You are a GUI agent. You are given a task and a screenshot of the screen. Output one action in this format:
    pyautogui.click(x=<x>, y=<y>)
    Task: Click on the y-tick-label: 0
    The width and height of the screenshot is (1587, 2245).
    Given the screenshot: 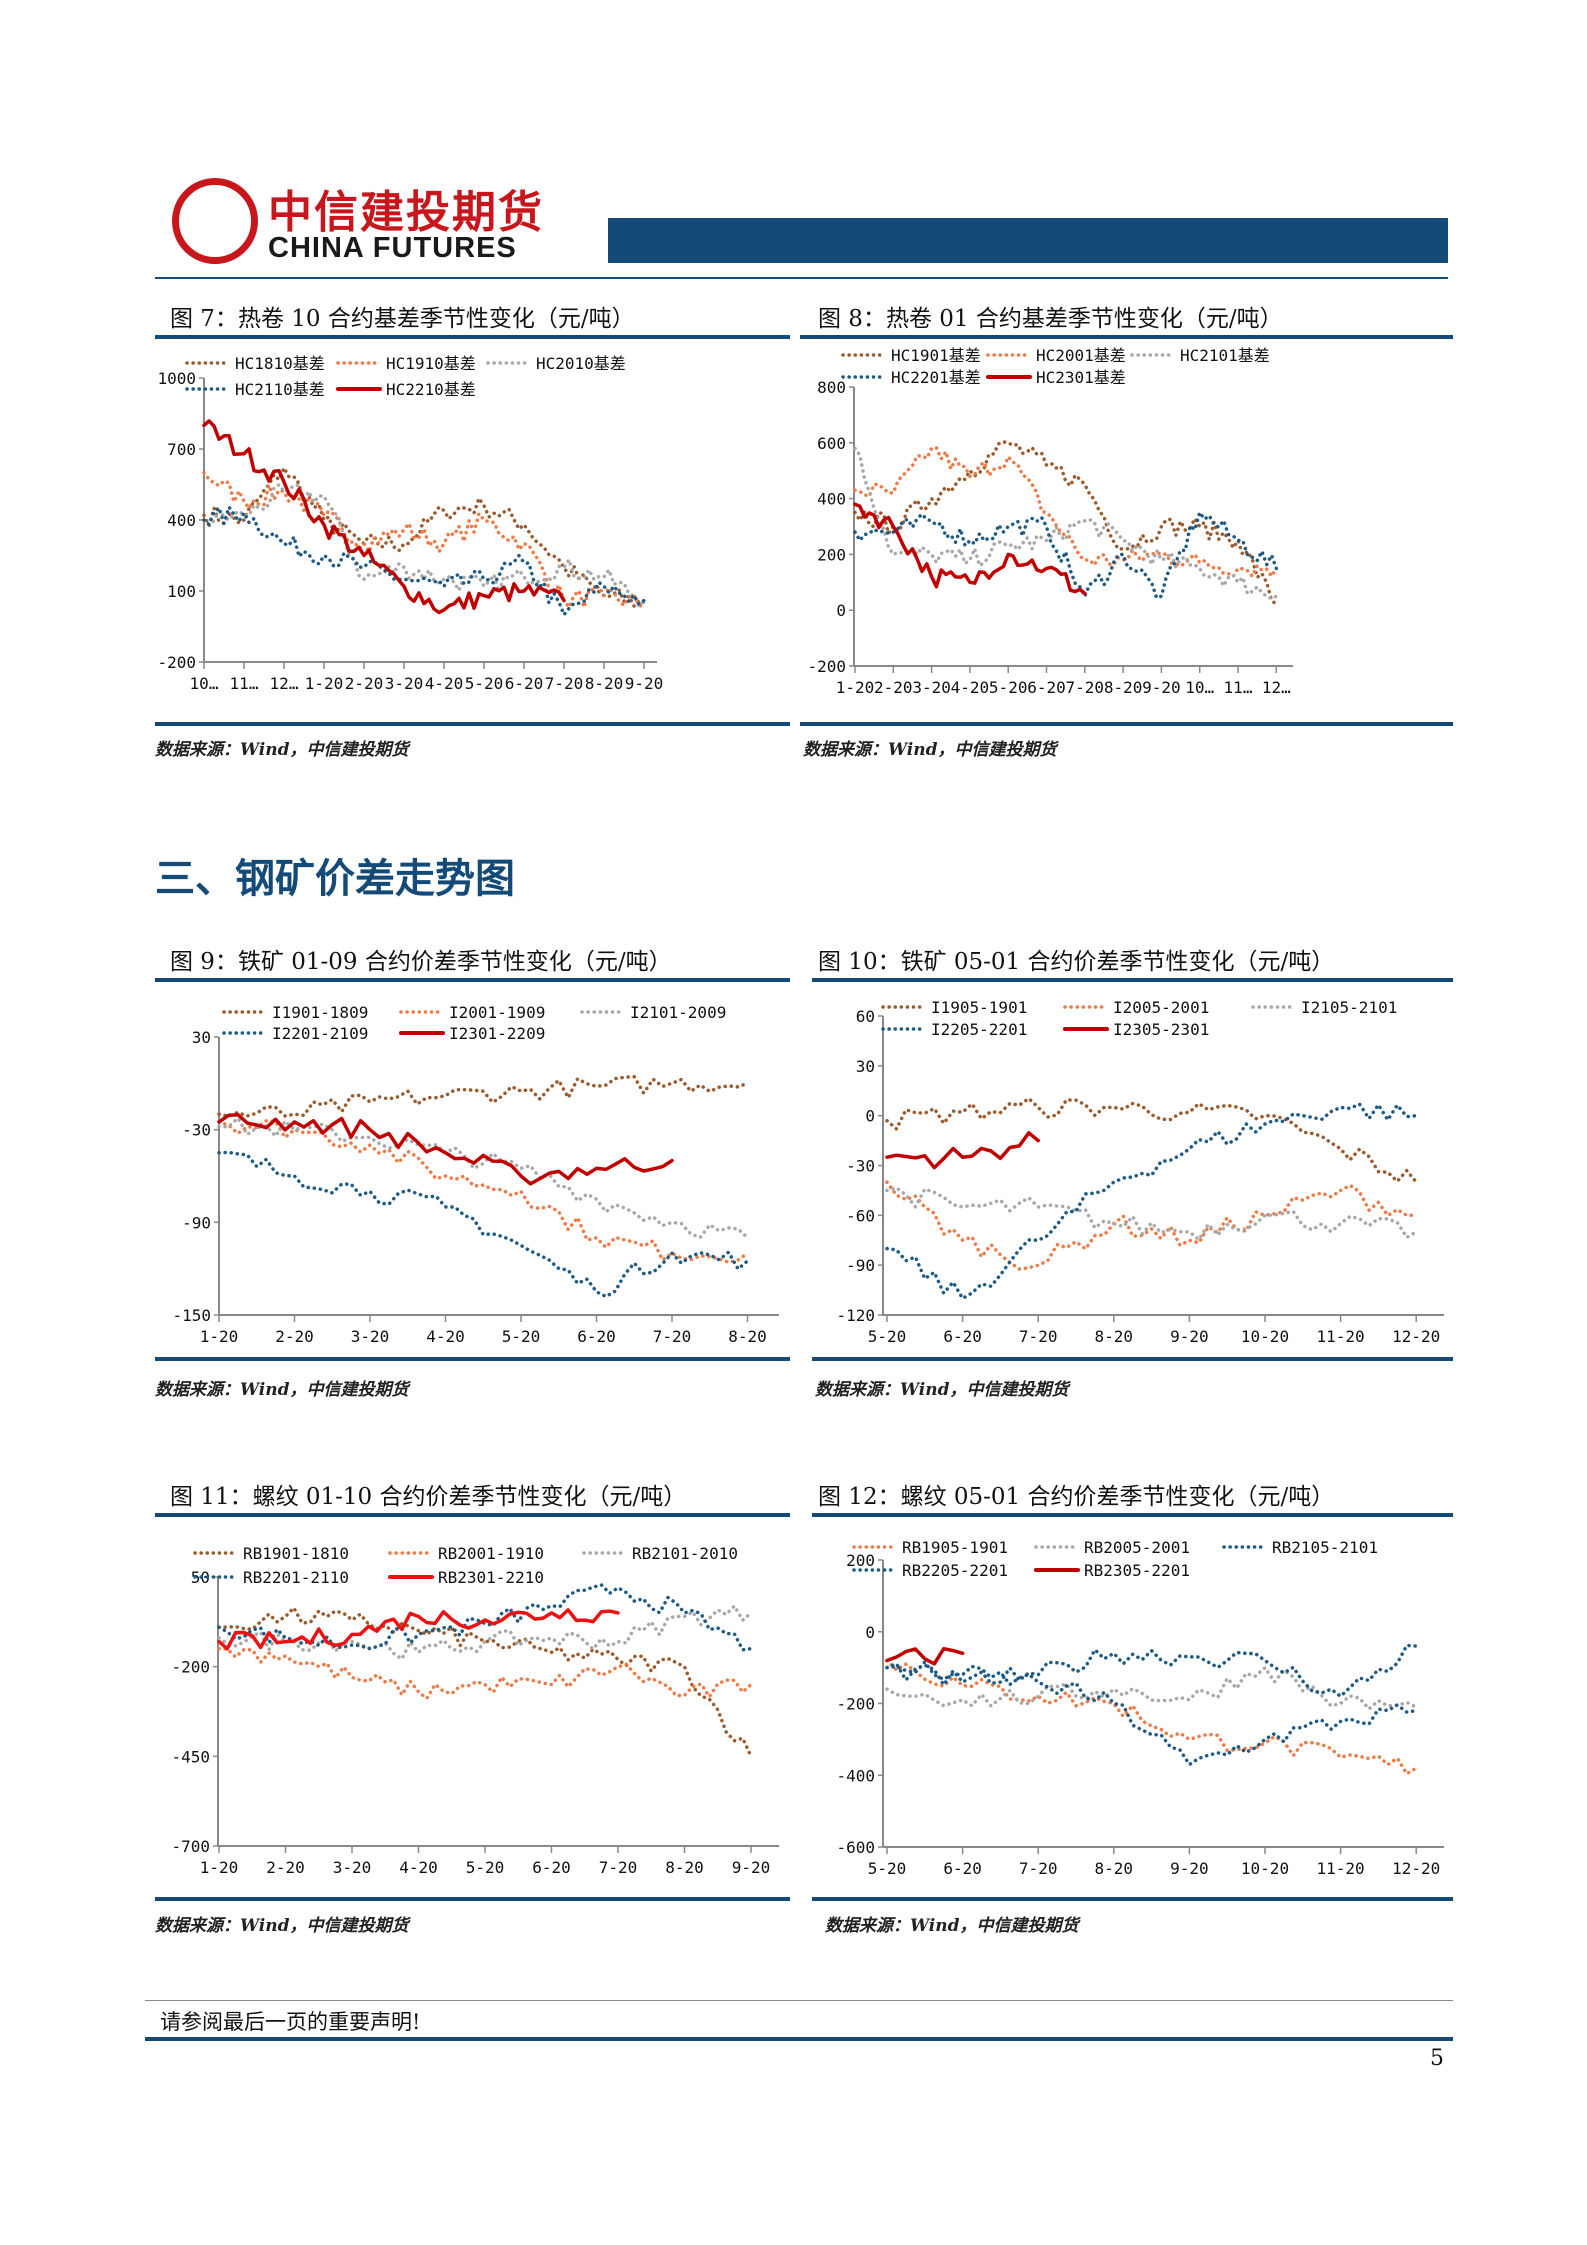 What is the action you would take?
    pyautogui.click(x=870, y=1116)
    